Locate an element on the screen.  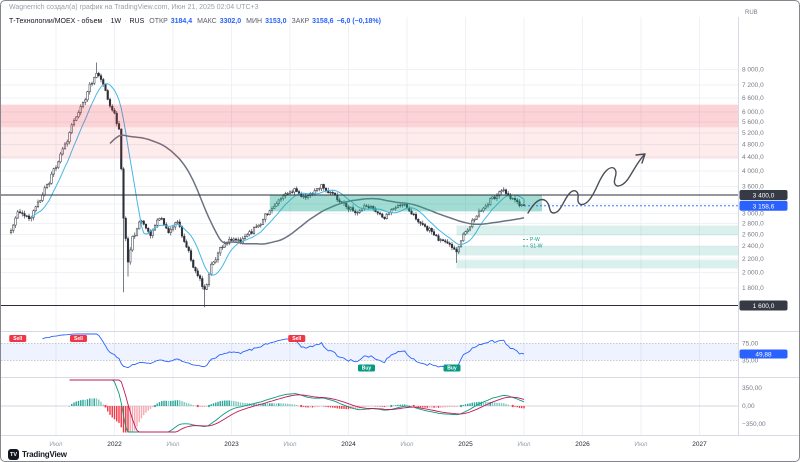
time-tick-year: 2023 is located at coordinates (231, 444).